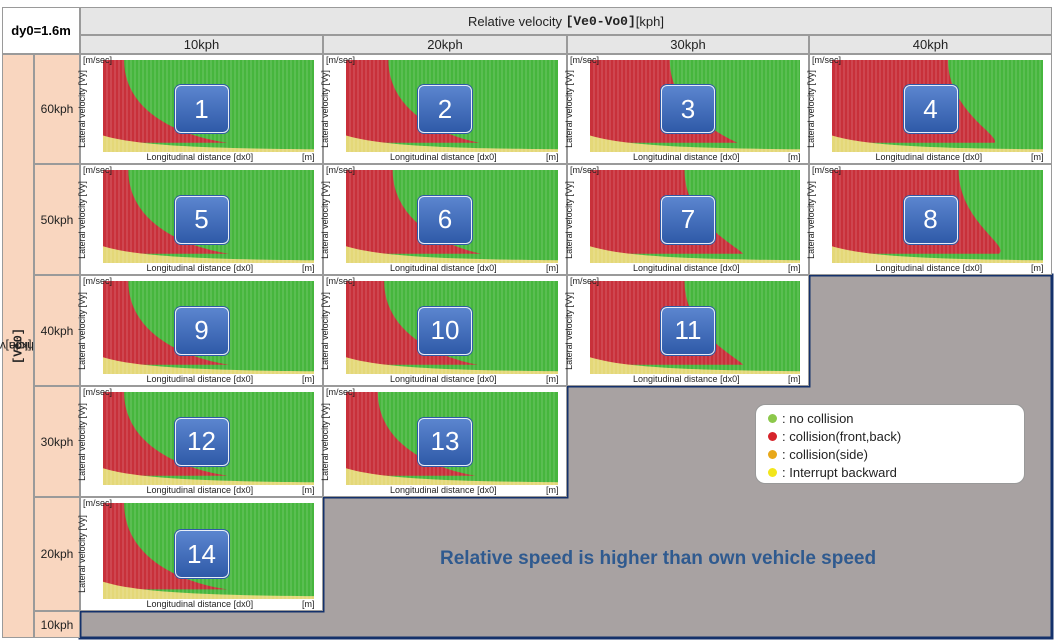 The height and width of the screenshot is (641, 1054). What do you see at coordinates (57, 554) in the screenshot?
I see `row-header: 20kph` at bounding box center [57, 554].